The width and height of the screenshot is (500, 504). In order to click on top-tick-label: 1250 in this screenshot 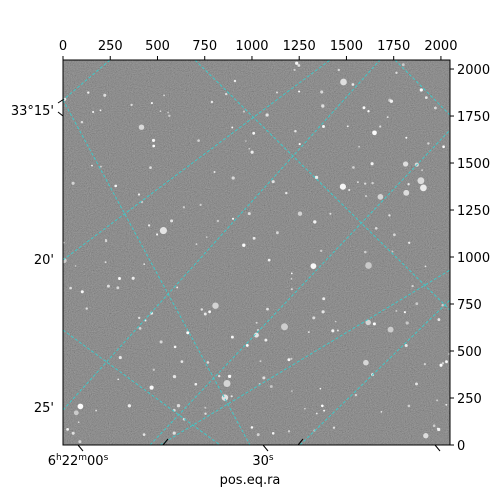, I will do `click(299, 46)`.